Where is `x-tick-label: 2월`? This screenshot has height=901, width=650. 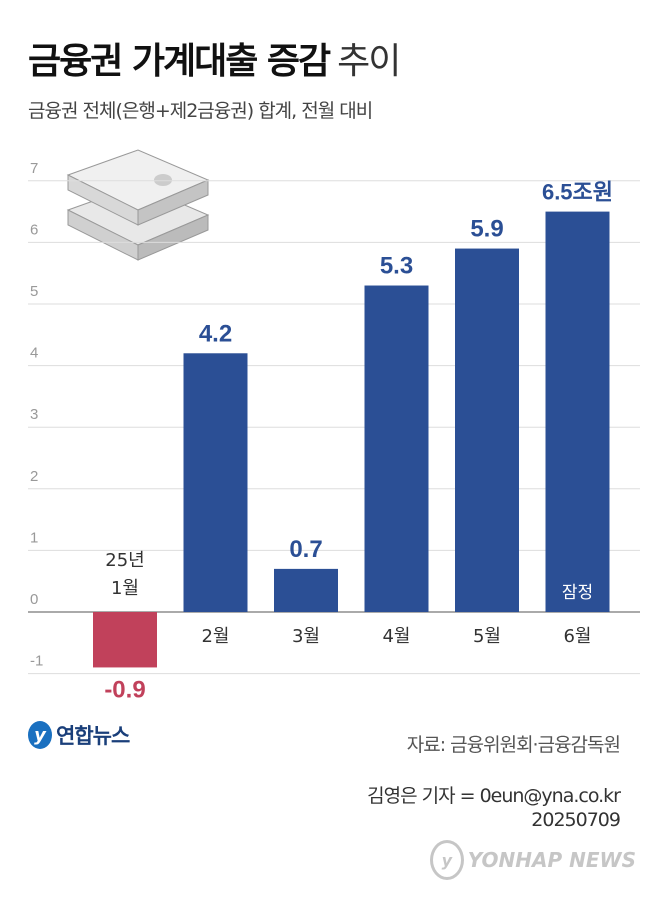 x-tick-label: 2월 is located at coordinates (215, 636).